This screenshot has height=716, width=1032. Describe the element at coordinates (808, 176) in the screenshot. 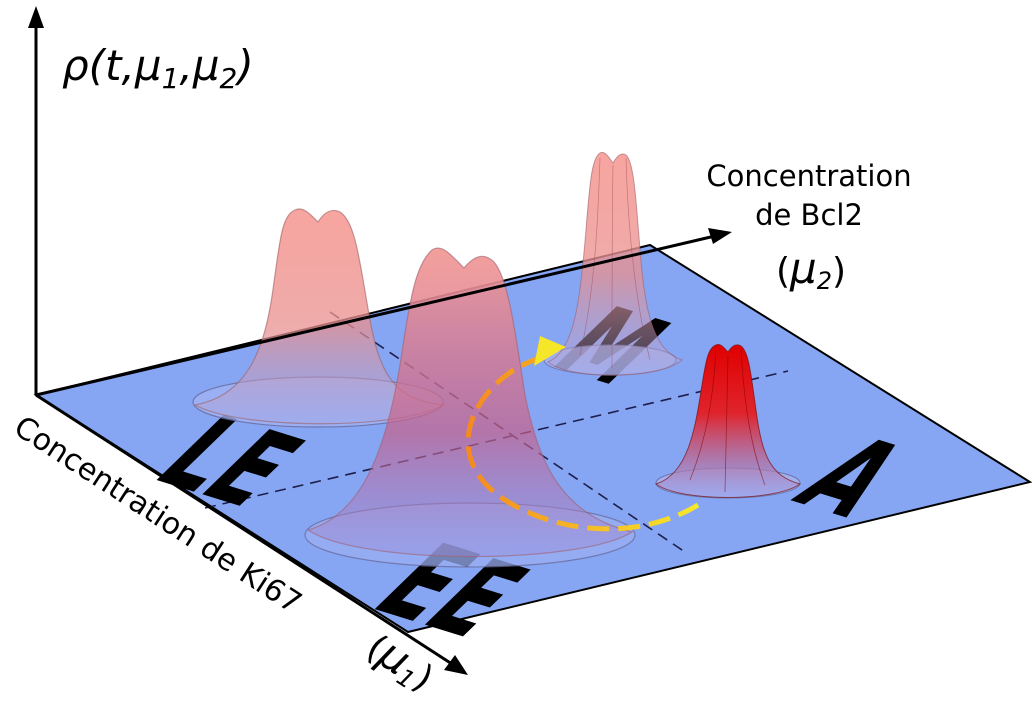

I see `bcl2-label-line1: Concentration` at that location.